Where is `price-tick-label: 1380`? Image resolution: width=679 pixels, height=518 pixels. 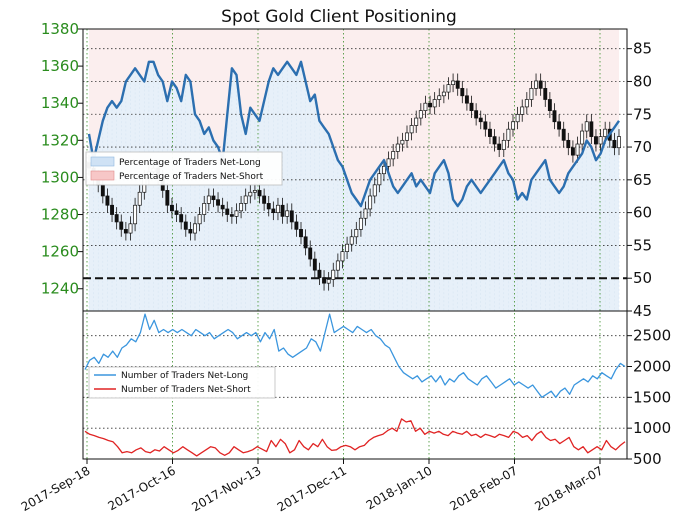 price-tick-label: 1380 is located at coordinates (60, 29).